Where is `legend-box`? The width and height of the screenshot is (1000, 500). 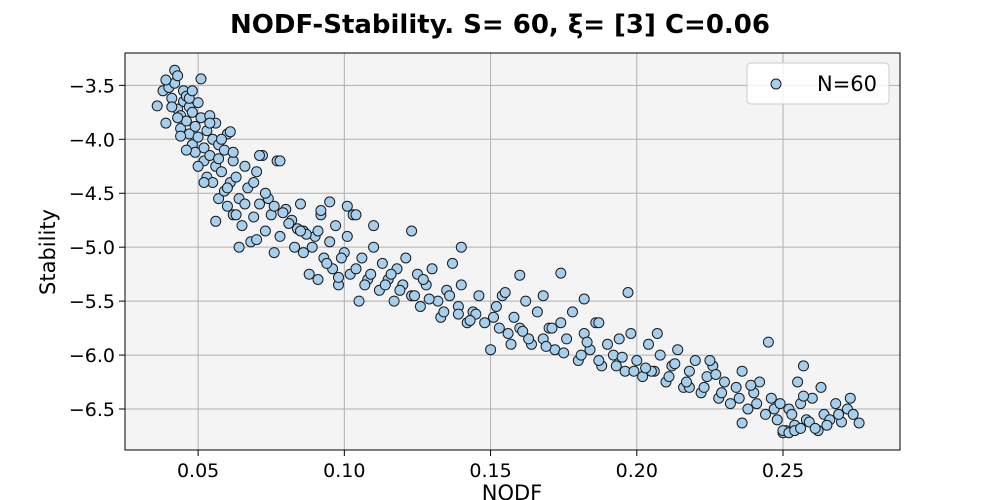
legend-box is located at coordinates (818, 83).